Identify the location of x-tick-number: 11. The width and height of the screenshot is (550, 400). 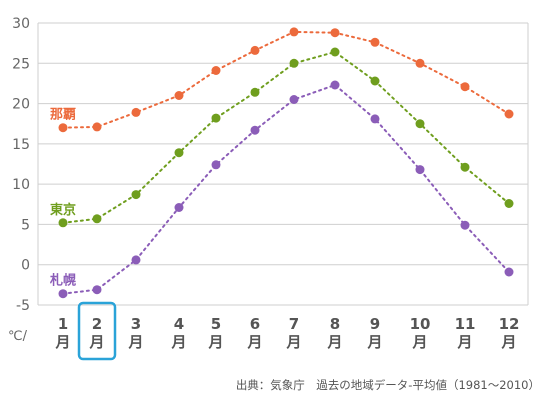
(465, 324).